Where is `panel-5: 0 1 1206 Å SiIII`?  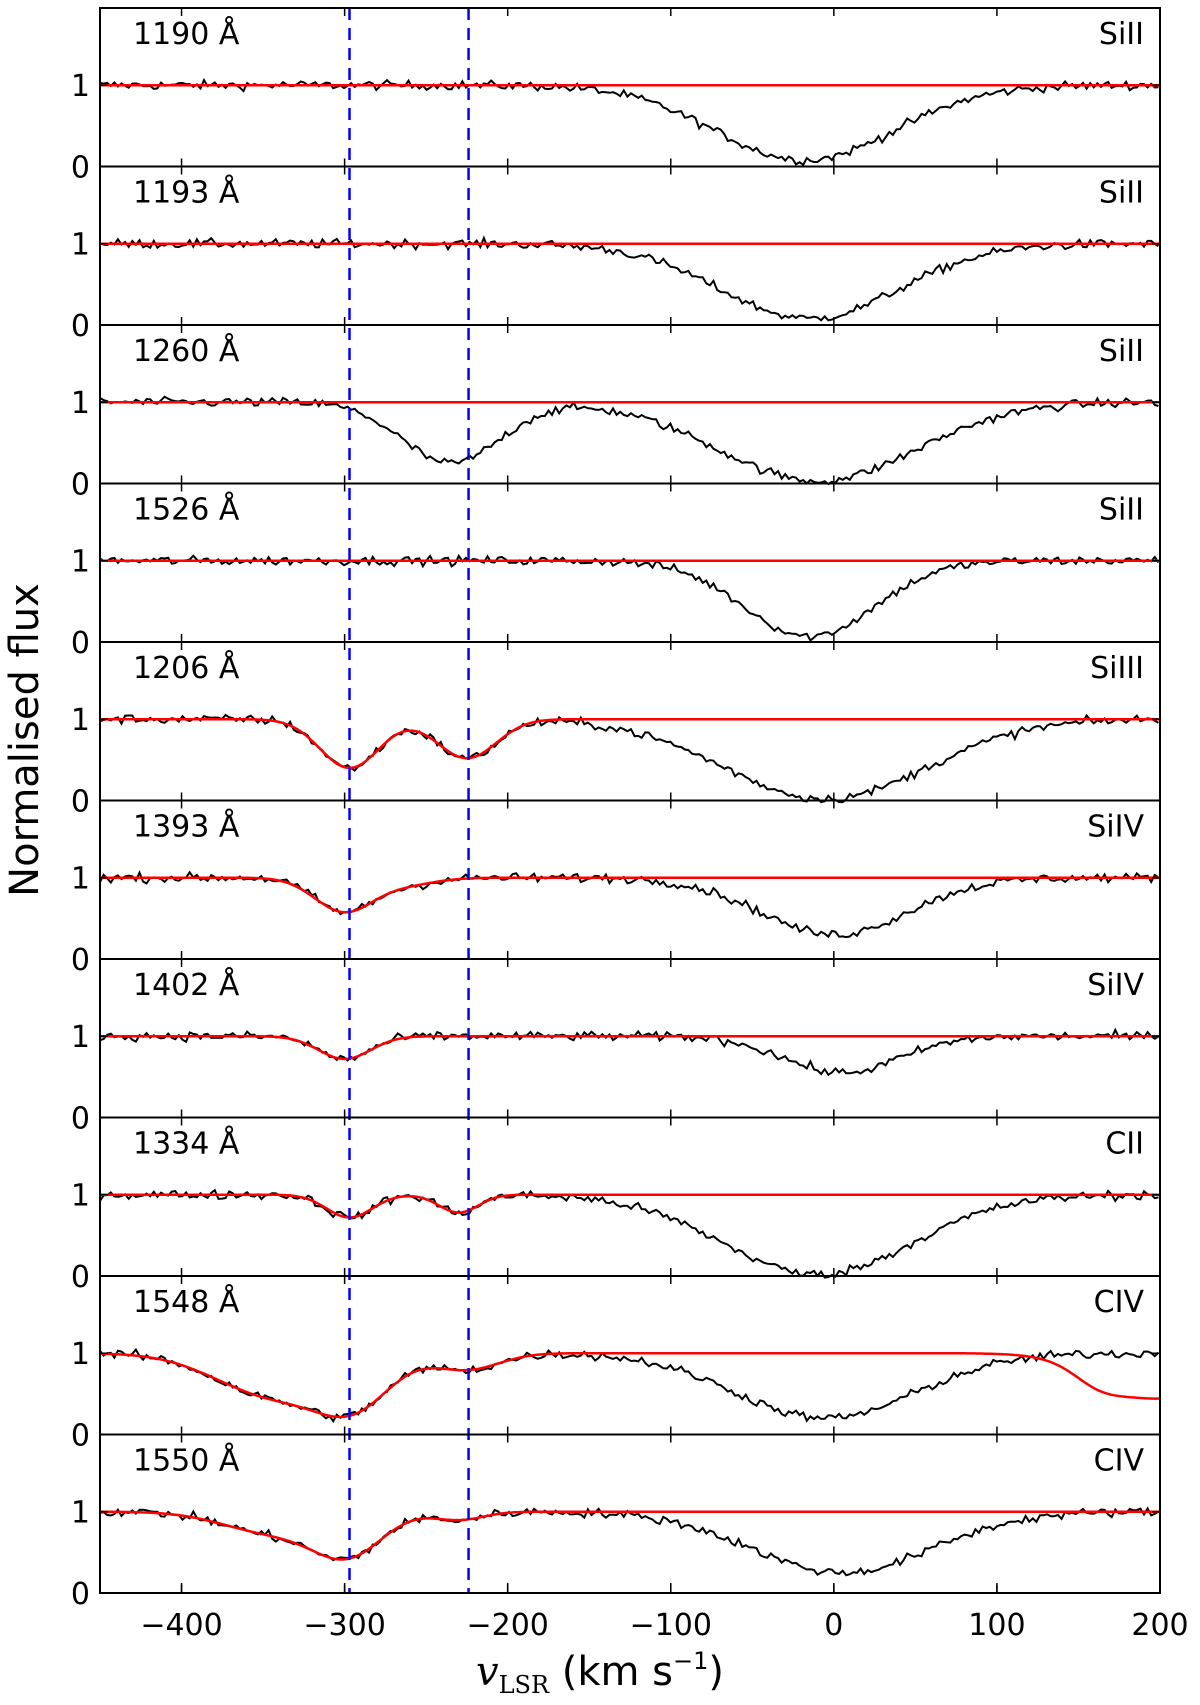
panel-5: 0 1 1206 Å SiIII is located at coordinates (616, 731).